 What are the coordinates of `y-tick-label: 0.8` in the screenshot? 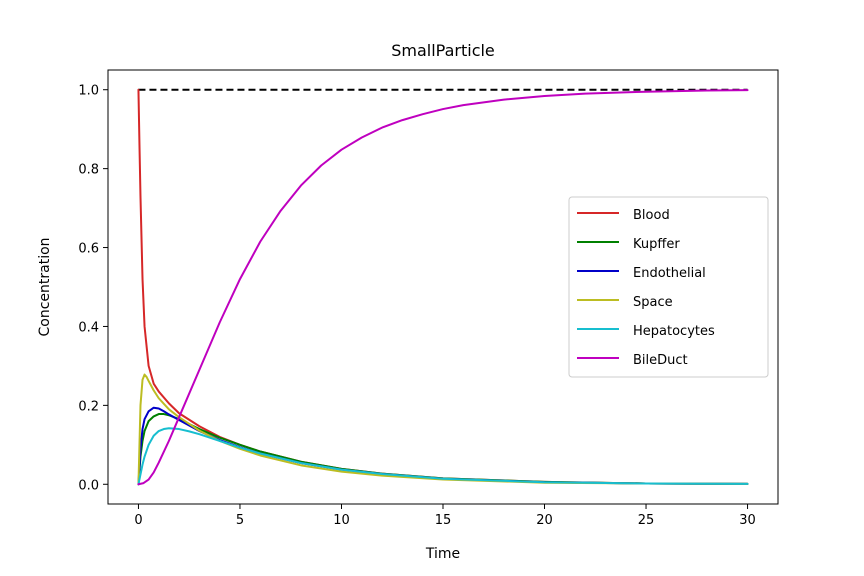 It's located at (88, 170).